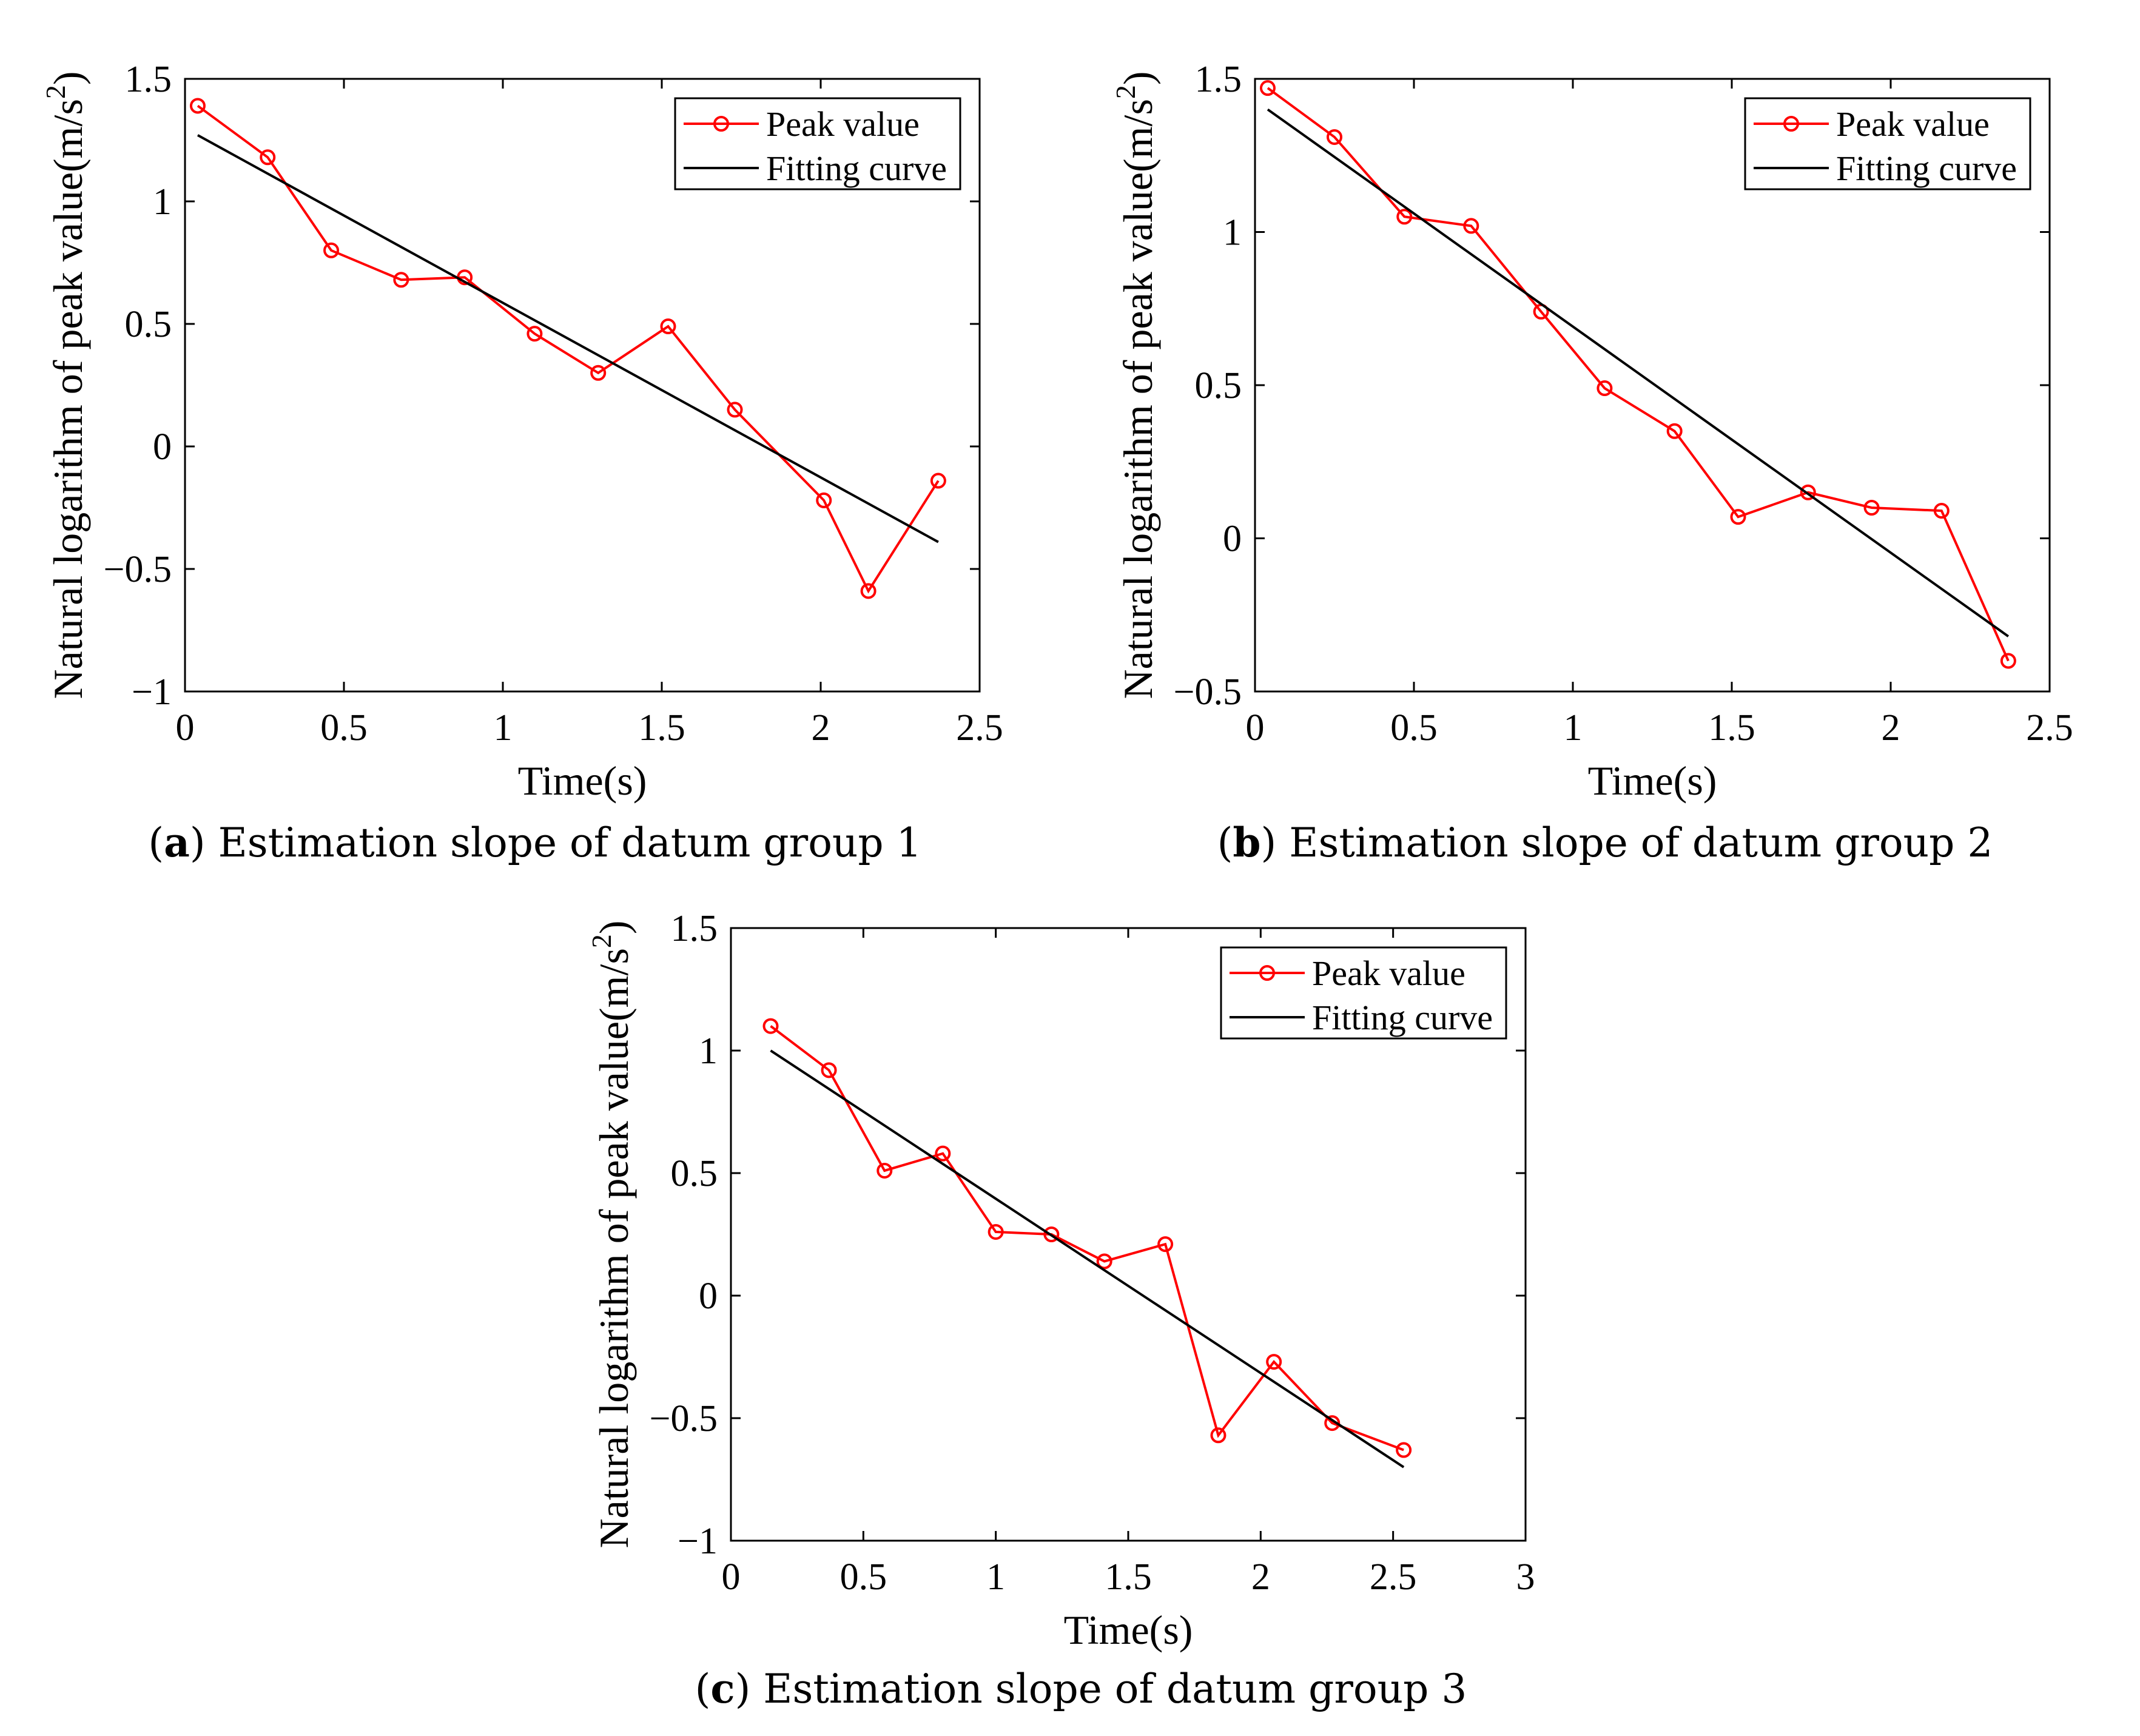  I want to click on caption-a-label: a, so click(177, 842).